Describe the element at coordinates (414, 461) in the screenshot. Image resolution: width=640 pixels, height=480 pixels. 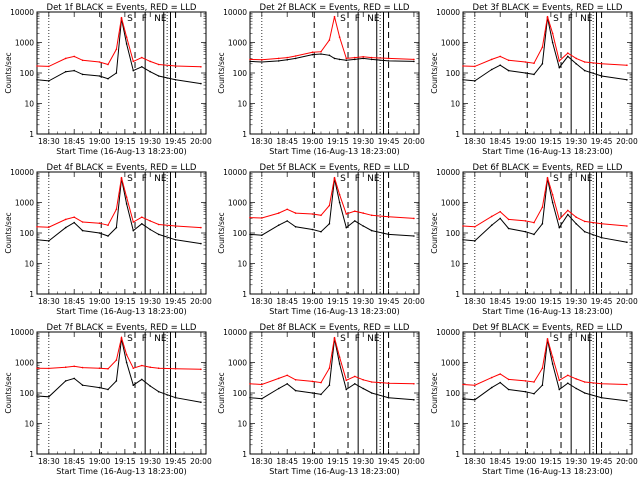
I see `x-tick-label: 20:00` at that location.